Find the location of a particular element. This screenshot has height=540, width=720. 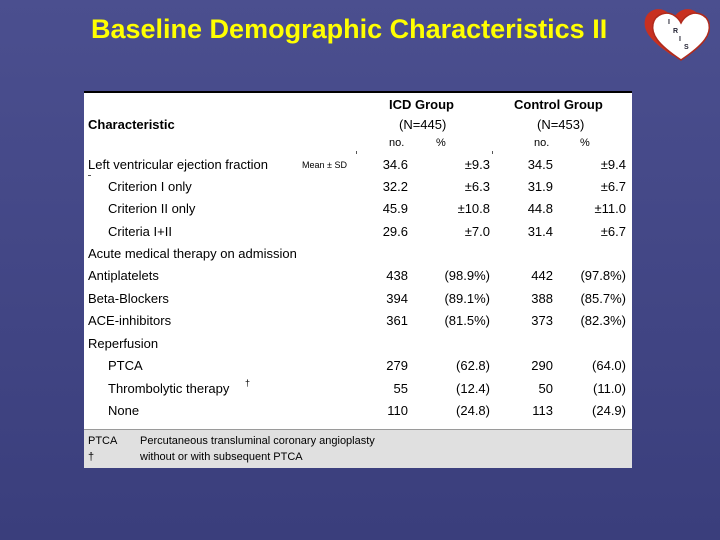

control-pct-cell: (64.0) is located at coordinates (609, 365).